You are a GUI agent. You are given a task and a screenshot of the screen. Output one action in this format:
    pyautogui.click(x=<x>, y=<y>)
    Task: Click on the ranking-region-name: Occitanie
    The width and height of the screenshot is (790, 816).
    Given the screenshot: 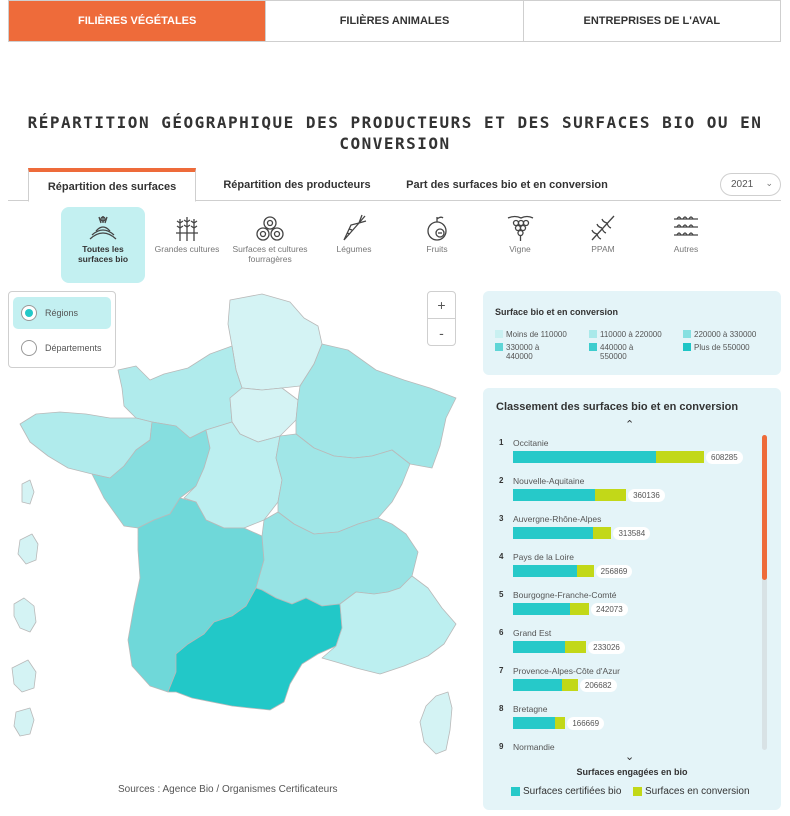 What is the action you would take?
    pyautogui.click(x=531, y=443)
    